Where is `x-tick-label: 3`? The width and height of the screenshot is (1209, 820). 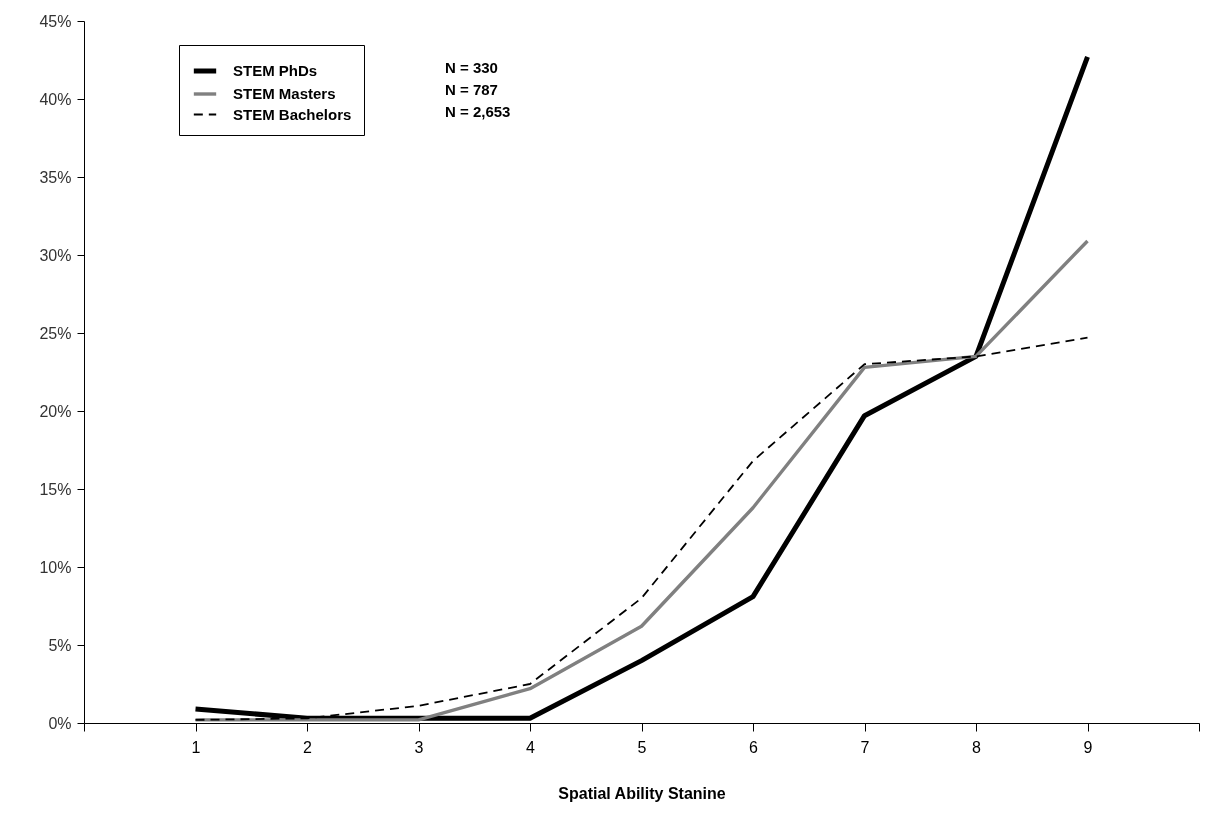 x-tick-label: 3 is located at coordinates (419, 747).